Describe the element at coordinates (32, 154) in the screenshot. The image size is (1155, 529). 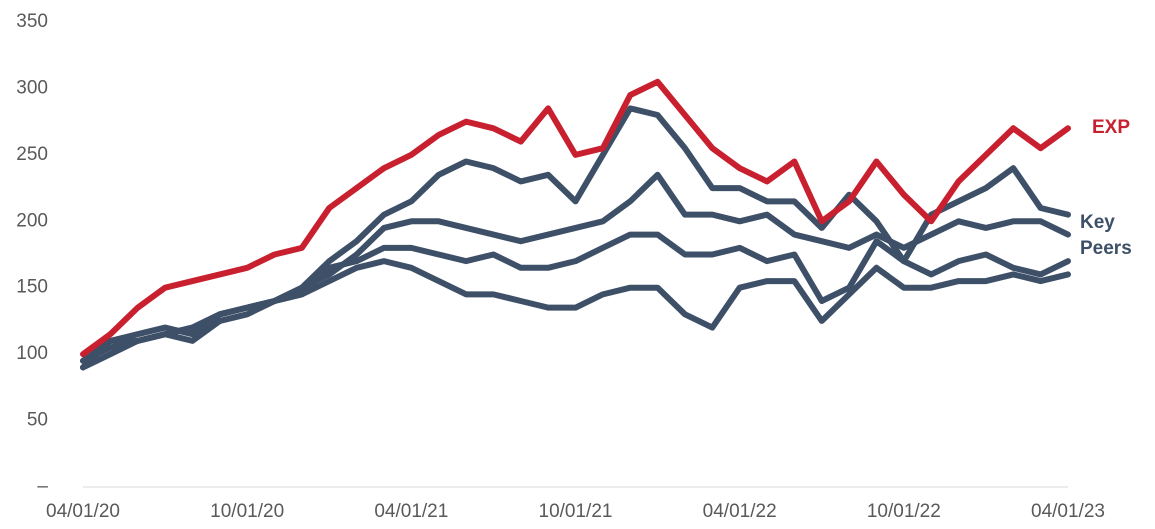
I see `y-tick-label: 250` at that location.